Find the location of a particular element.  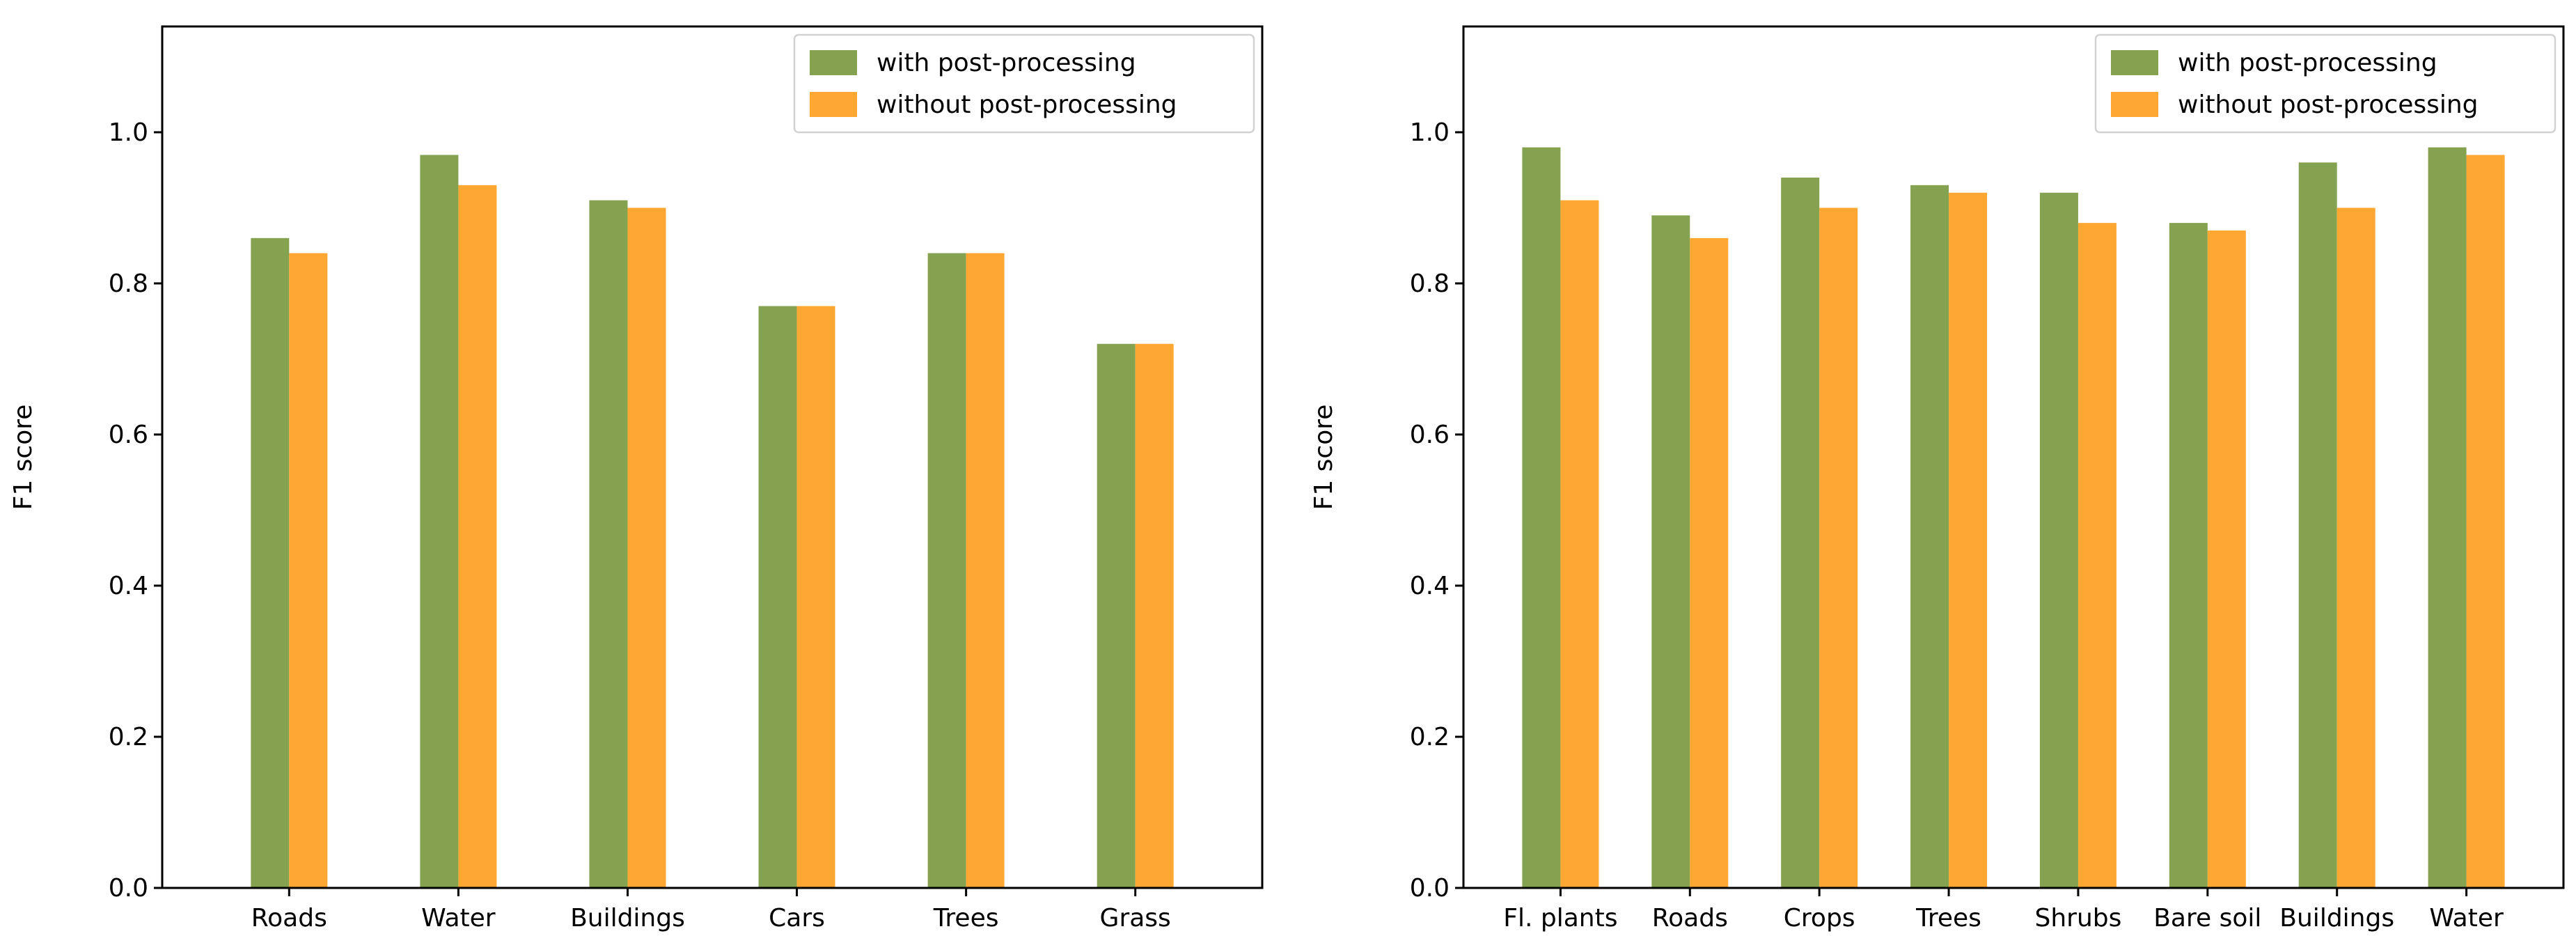

right-xtick-label-2: Crops is located at coordinates (1819, 918).